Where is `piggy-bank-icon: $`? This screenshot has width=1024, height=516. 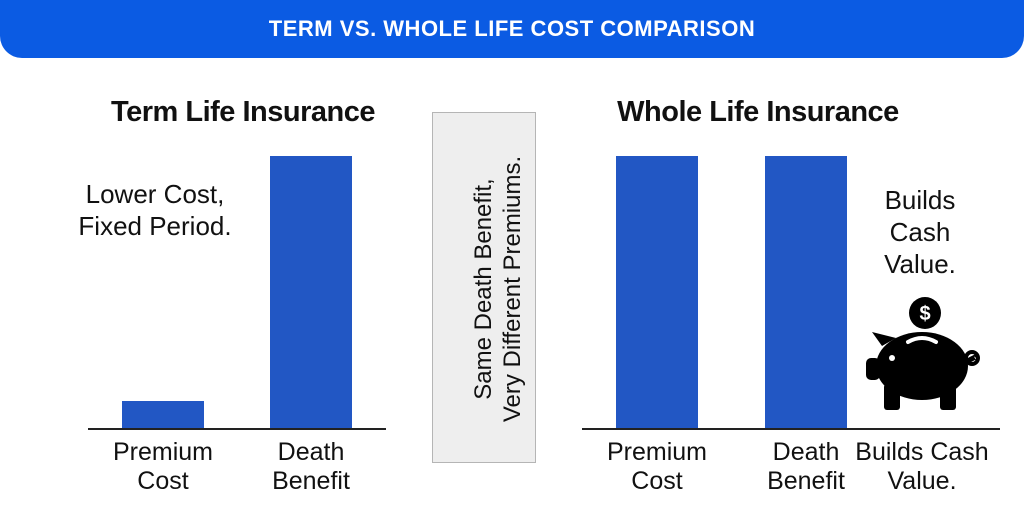
piggy-bank-icon: $ is located at coordinates (923, 353).